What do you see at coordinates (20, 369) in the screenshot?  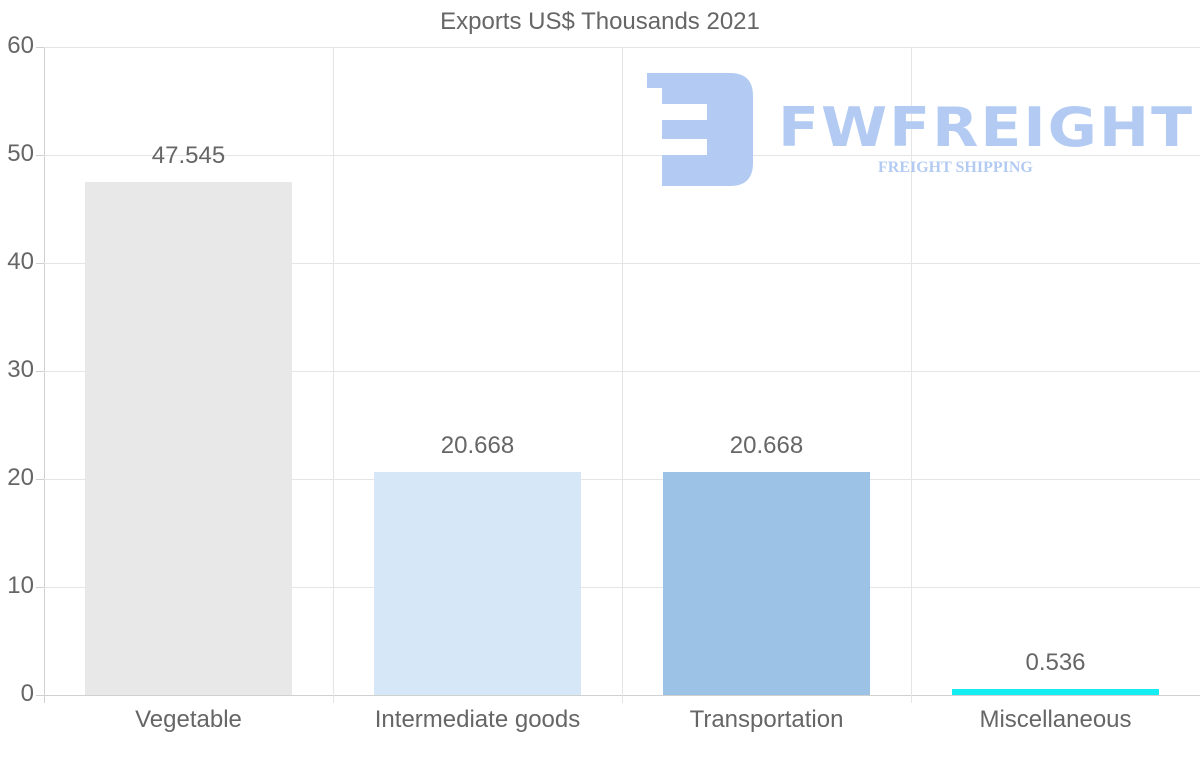 I see `y-tick-label: 30` at bounding box center [20, 369].